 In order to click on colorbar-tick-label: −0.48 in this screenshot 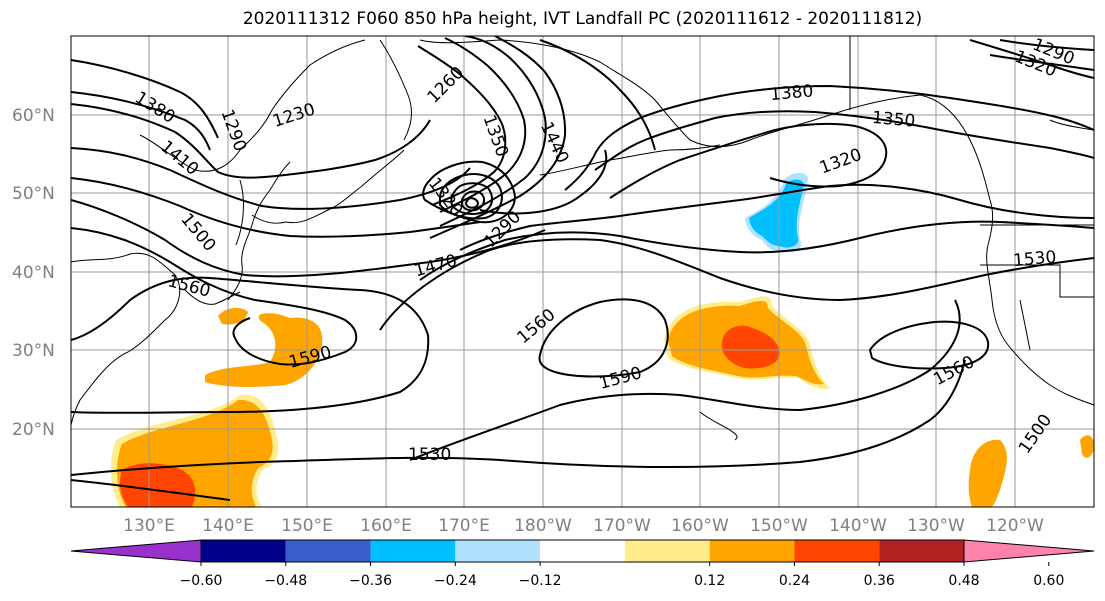, I will do `click(285, 581)`.